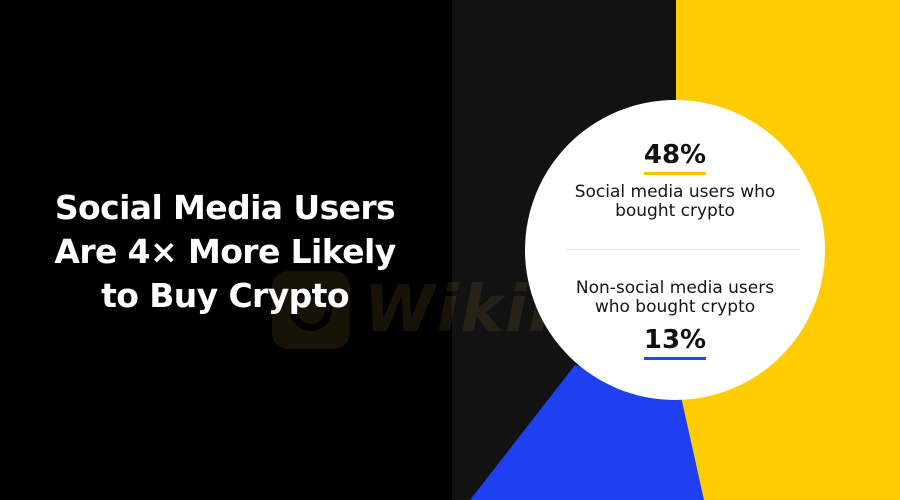 This screenshot has height=500, width=900. Describe the element at coordinates (675, 157) in the screenshot. I see `stat-social-value: 48%` at that location.